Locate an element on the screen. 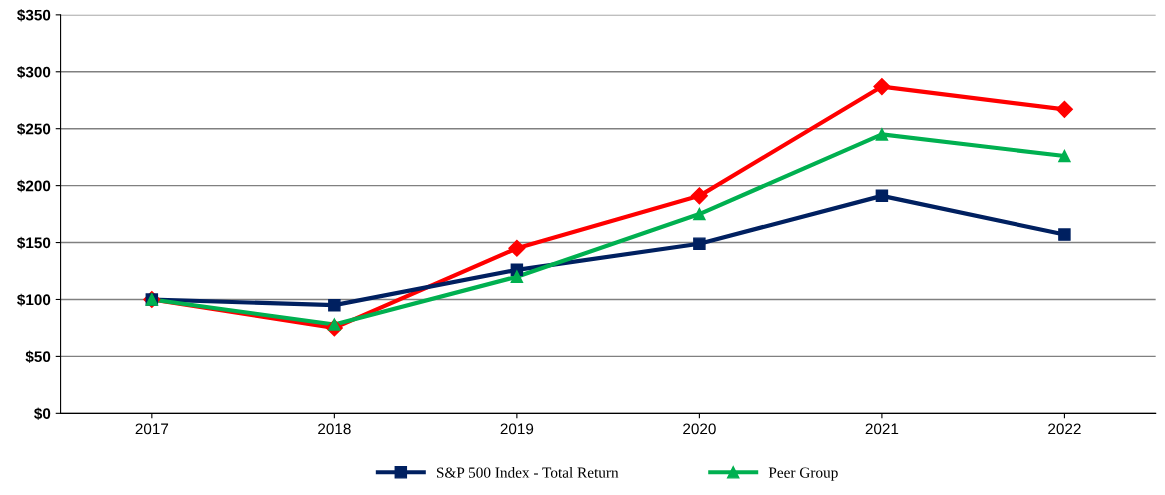 Image resolution: width=1165 pixels, height=495 pixels. y-tick-label: $250 is located at coordinates (34, 129).